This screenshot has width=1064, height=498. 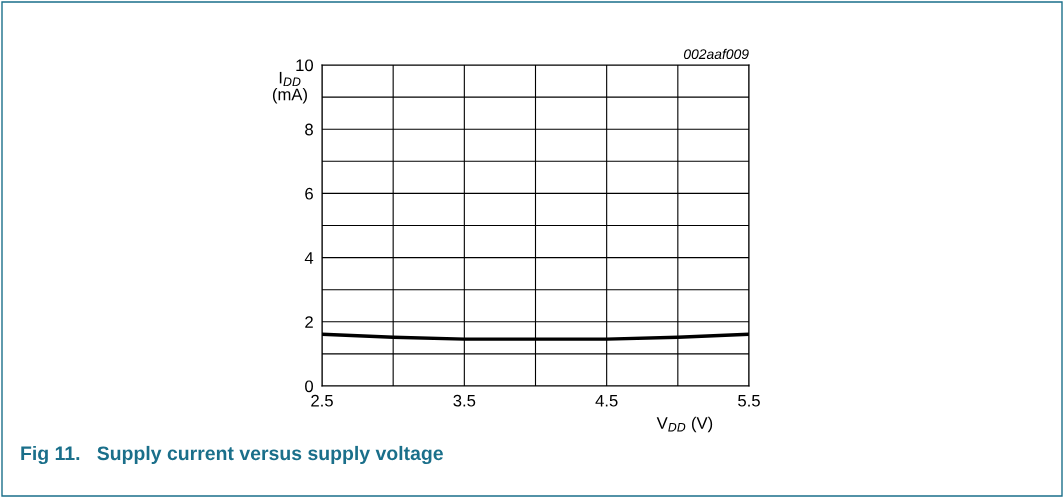 What do you see at coordinates (684, 424) in the screenshot?
I see `x-axis-title: V$_{DD}$ (V)` at bounding box center [684, 424].